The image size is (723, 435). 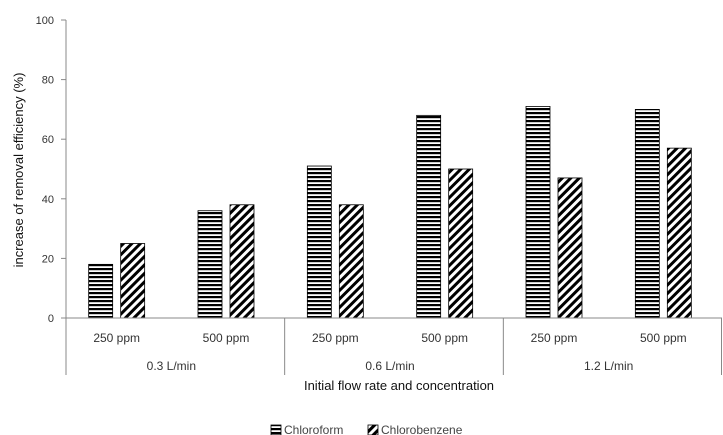 What do you see at coordinates (45, 21) in the screenshot?
I see `y-tick-label: 100` at bounding box center [45, 21].